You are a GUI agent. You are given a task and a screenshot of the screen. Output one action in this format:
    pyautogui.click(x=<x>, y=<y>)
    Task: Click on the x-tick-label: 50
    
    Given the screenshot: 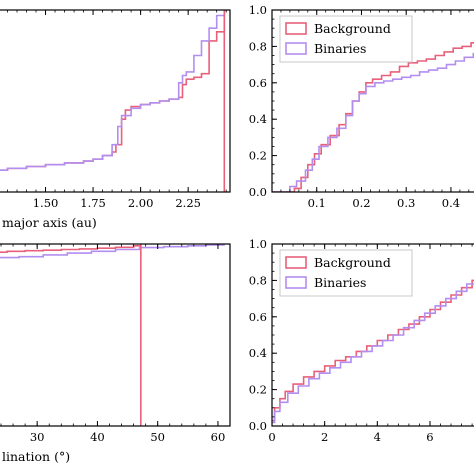 What is the action you would take?
    pyautogui.click(x=157, y=437)
    